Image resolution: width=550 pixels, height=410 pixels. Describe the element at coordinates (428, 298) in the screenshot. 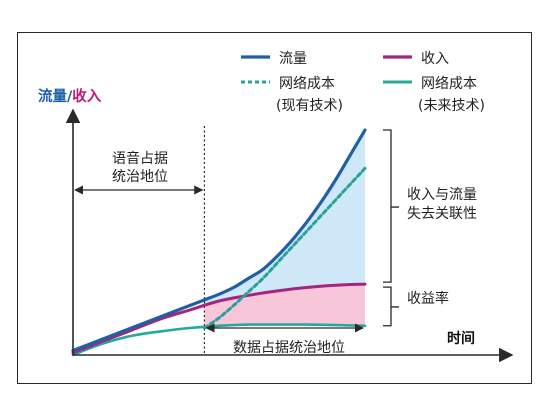

I see `annotation-margin: 收益率` at that location.